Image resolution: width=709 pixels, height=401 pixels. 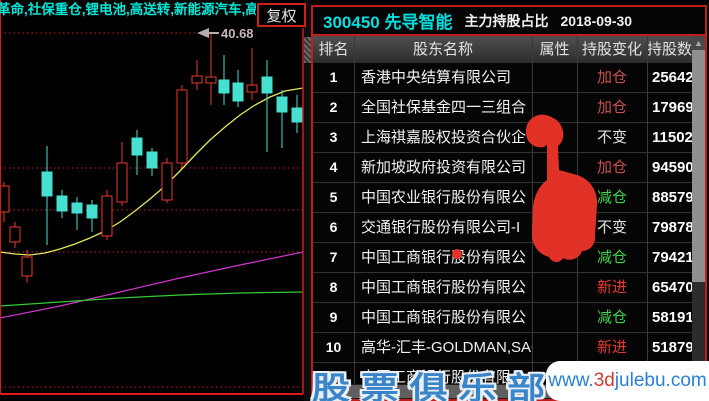 I want to click on table-cell: 11502, so click(x=672, y=137).